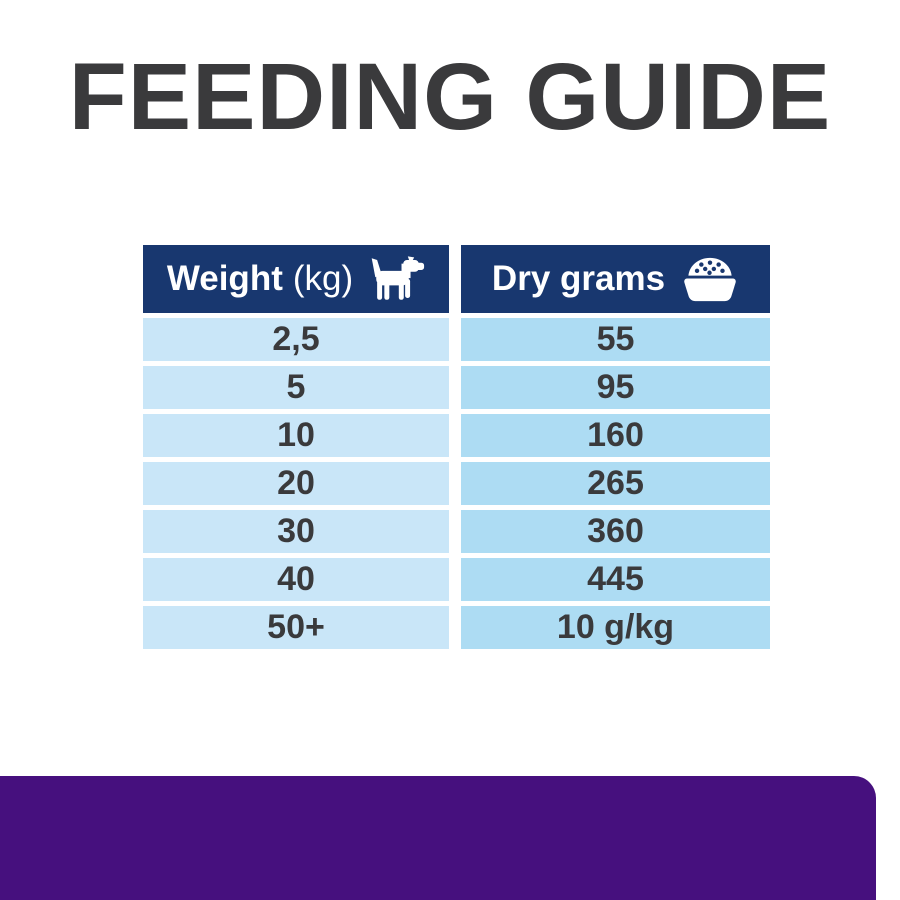 The image size is (900, 900). I want to click on dry-grams-header-label: Dry grams, so click(578, 278).